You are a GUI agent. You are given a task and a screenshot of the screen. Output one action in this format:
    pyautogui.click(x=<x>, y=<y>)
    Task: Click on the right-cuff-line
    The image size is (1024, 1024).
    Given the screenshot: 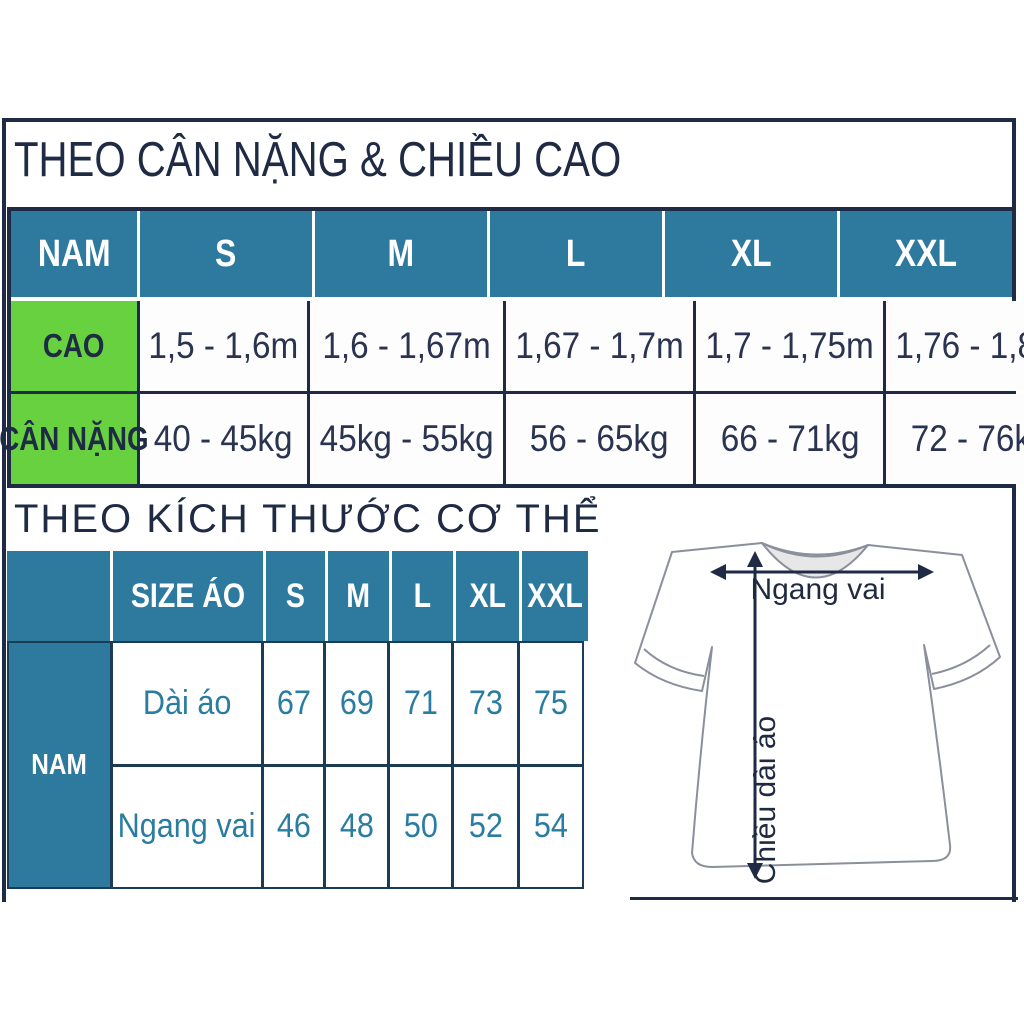 What is the action you would take?
    pyautogui.click(x=961, y=659)
    